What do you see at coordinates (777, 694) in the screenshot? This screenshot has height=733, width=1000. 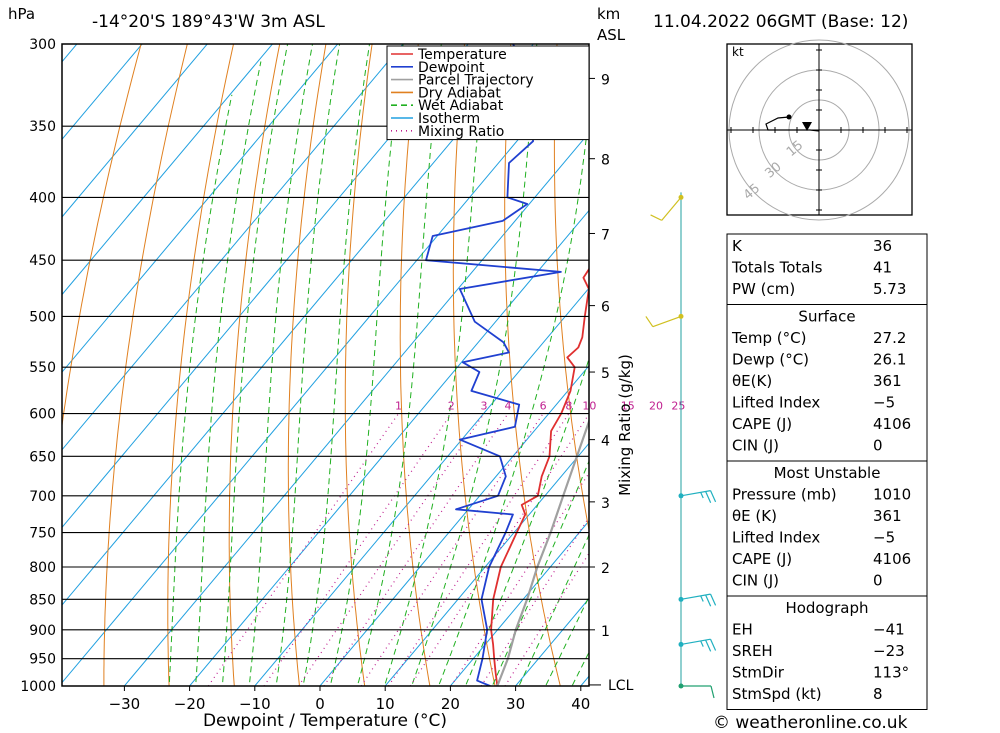 I see `table-row-label: StmSpd (kt)` at bounding box center [777, 694].